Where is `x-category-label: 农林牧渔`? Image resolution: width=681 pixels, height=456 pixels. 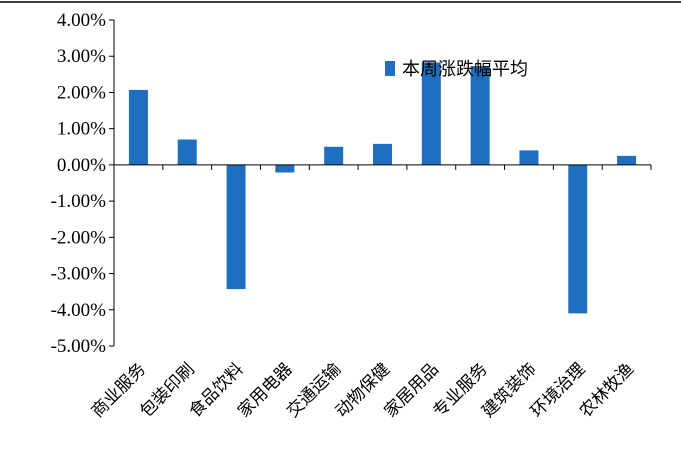
x-category-label: 农林牧渔 is located at coordinates (607, 390).